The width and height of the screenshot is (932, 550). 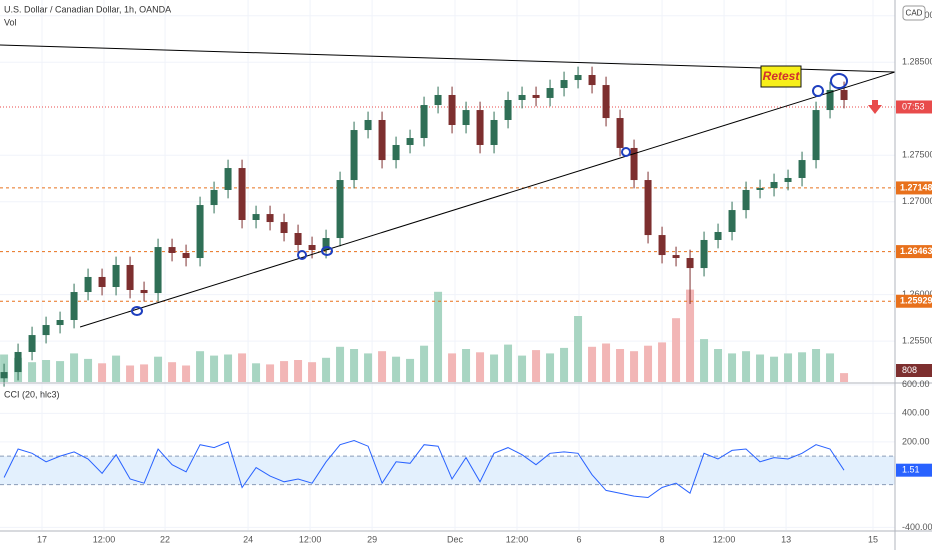 I want to click on x-tick-label: 8, so click(x=662, y=539).